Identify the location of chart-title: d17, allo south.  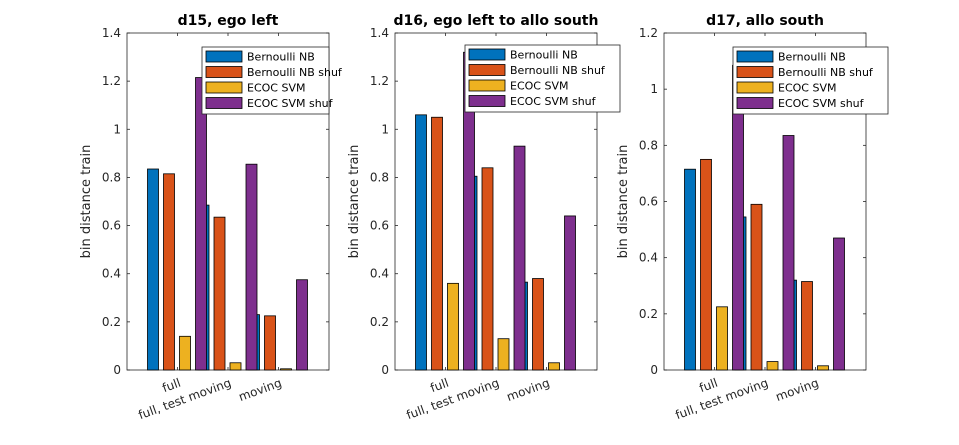
(765, 21).